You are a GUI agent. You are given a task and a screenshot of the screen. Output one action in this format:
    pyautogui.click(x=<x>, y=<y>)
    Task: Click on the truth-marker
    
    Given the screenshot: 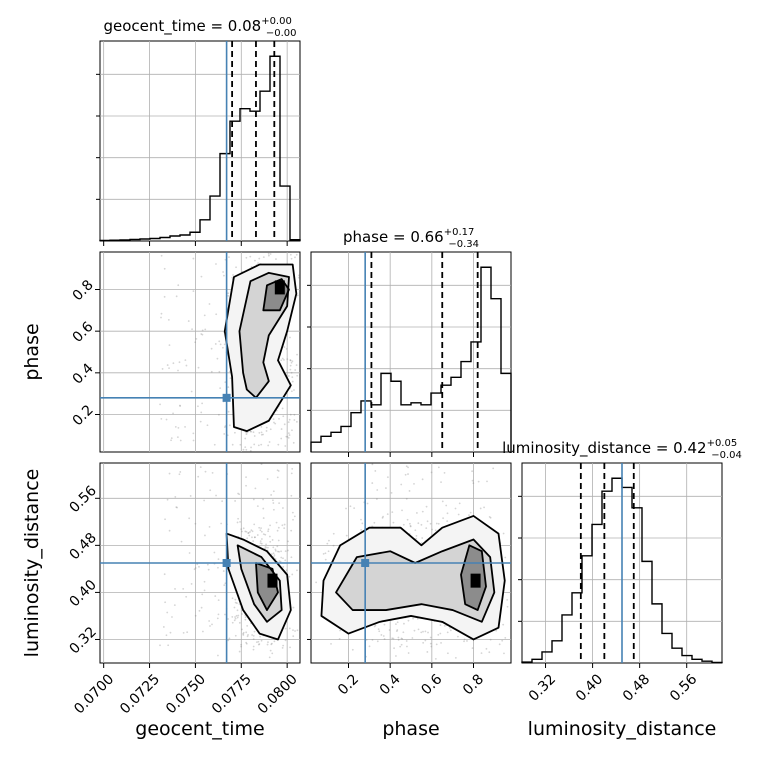 What is the action you would take?
    pyautogui.click(x=226, y=563)
    